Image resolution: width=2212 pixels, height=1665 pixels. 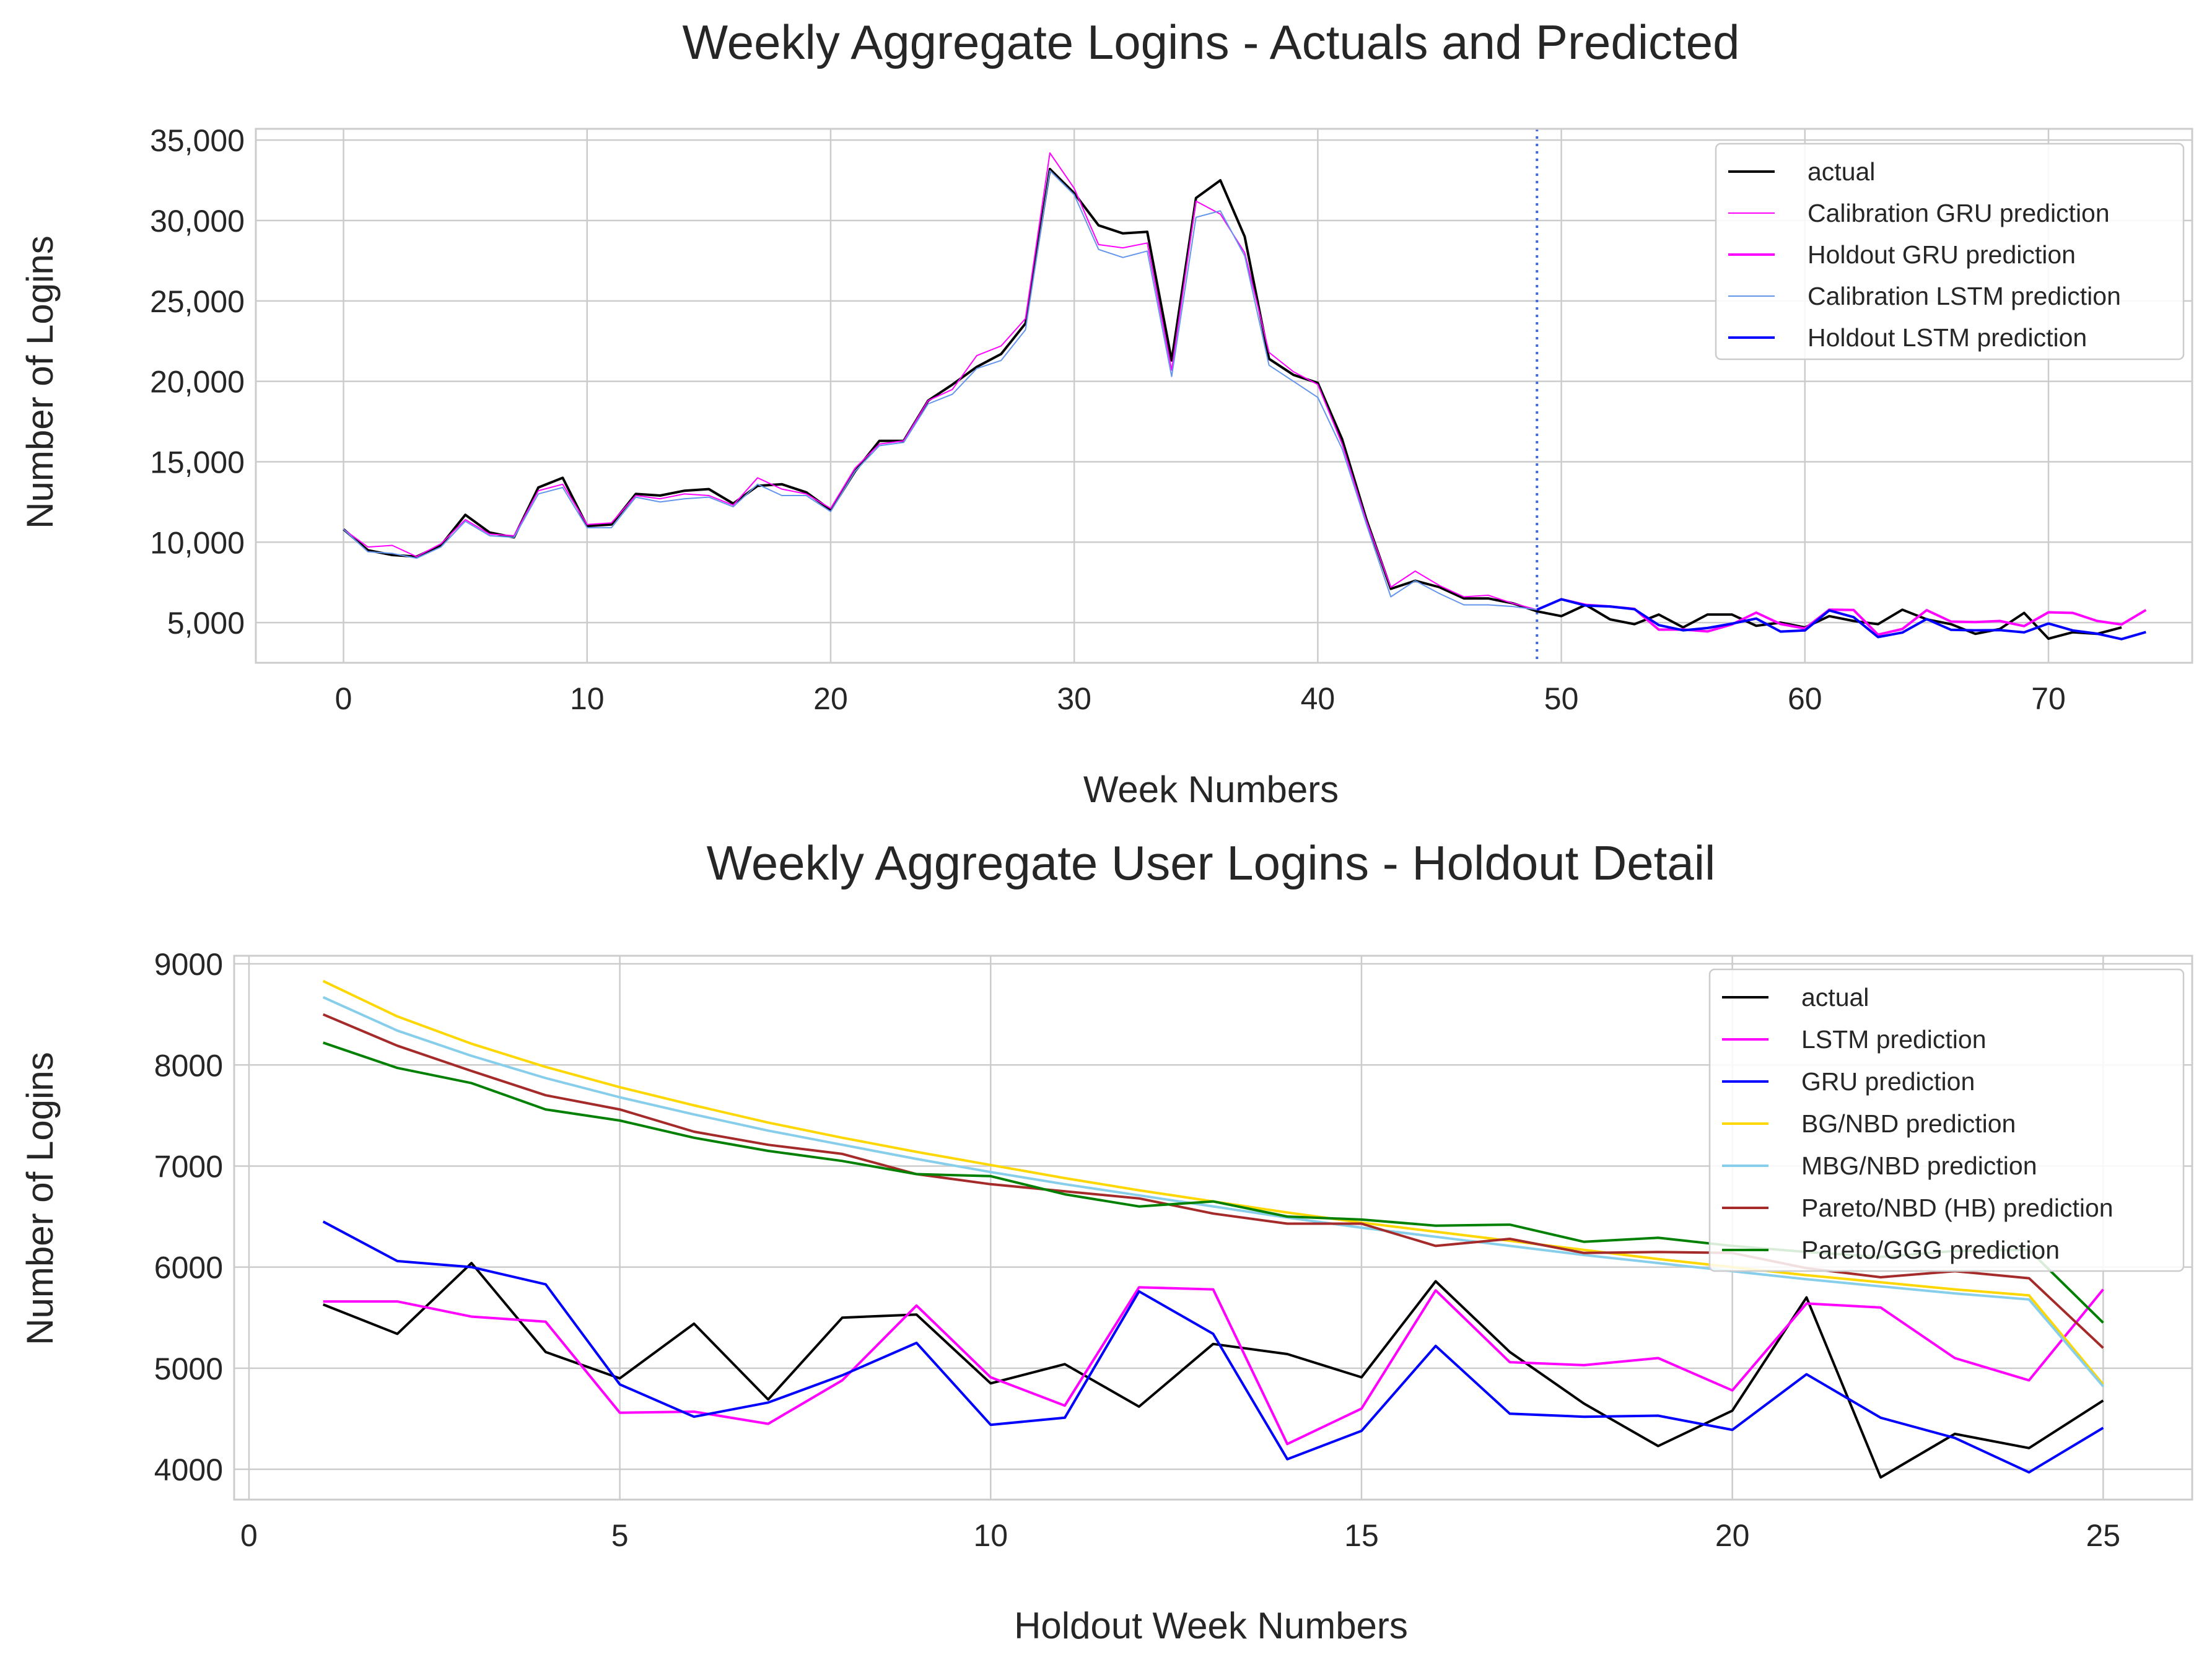 What do you see at coordinates (198, 462) in the screenshot?
I see `y-tick-label: 15,000` at bounding box center [198, 462].